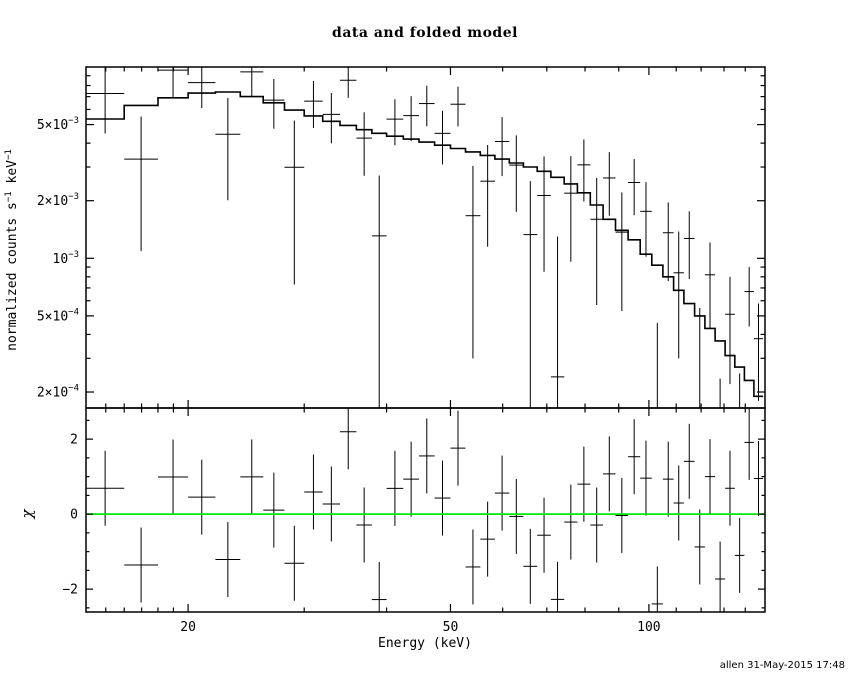 The height and width of the screenshot is (680, 850). I want to click on x-tick-label: 20, so click(188, 627).